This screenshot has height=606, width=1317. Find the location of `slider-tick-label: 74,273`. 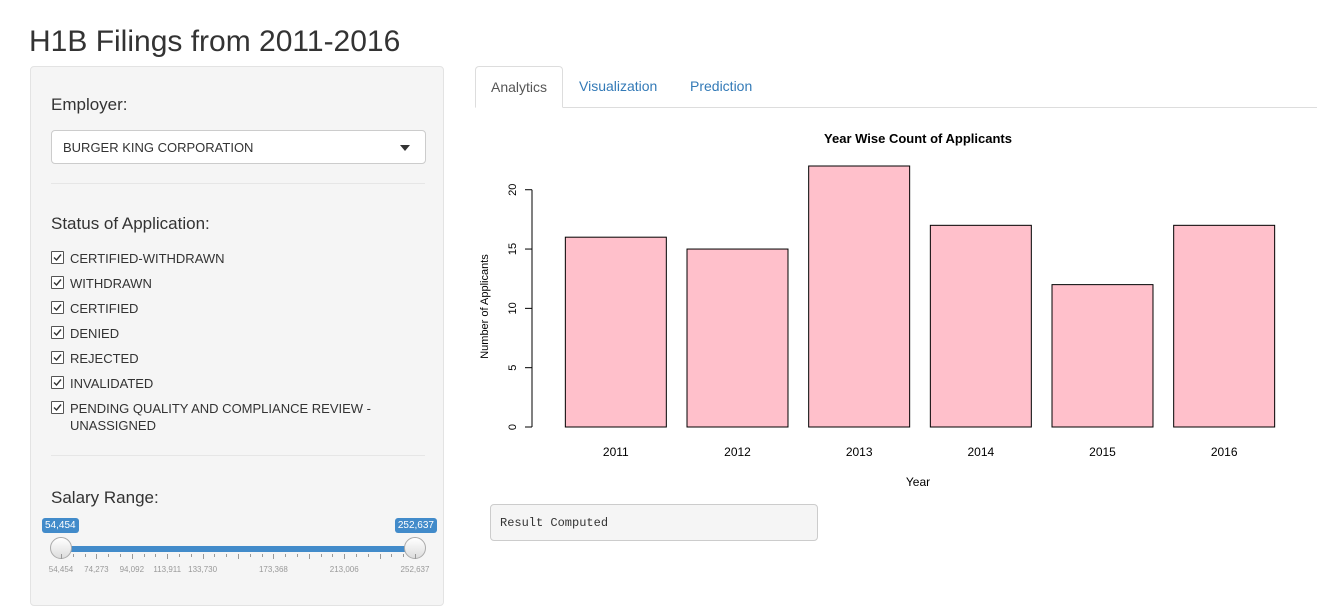

slider-tick-label: 74,273 is located at coordinates (96, 569).